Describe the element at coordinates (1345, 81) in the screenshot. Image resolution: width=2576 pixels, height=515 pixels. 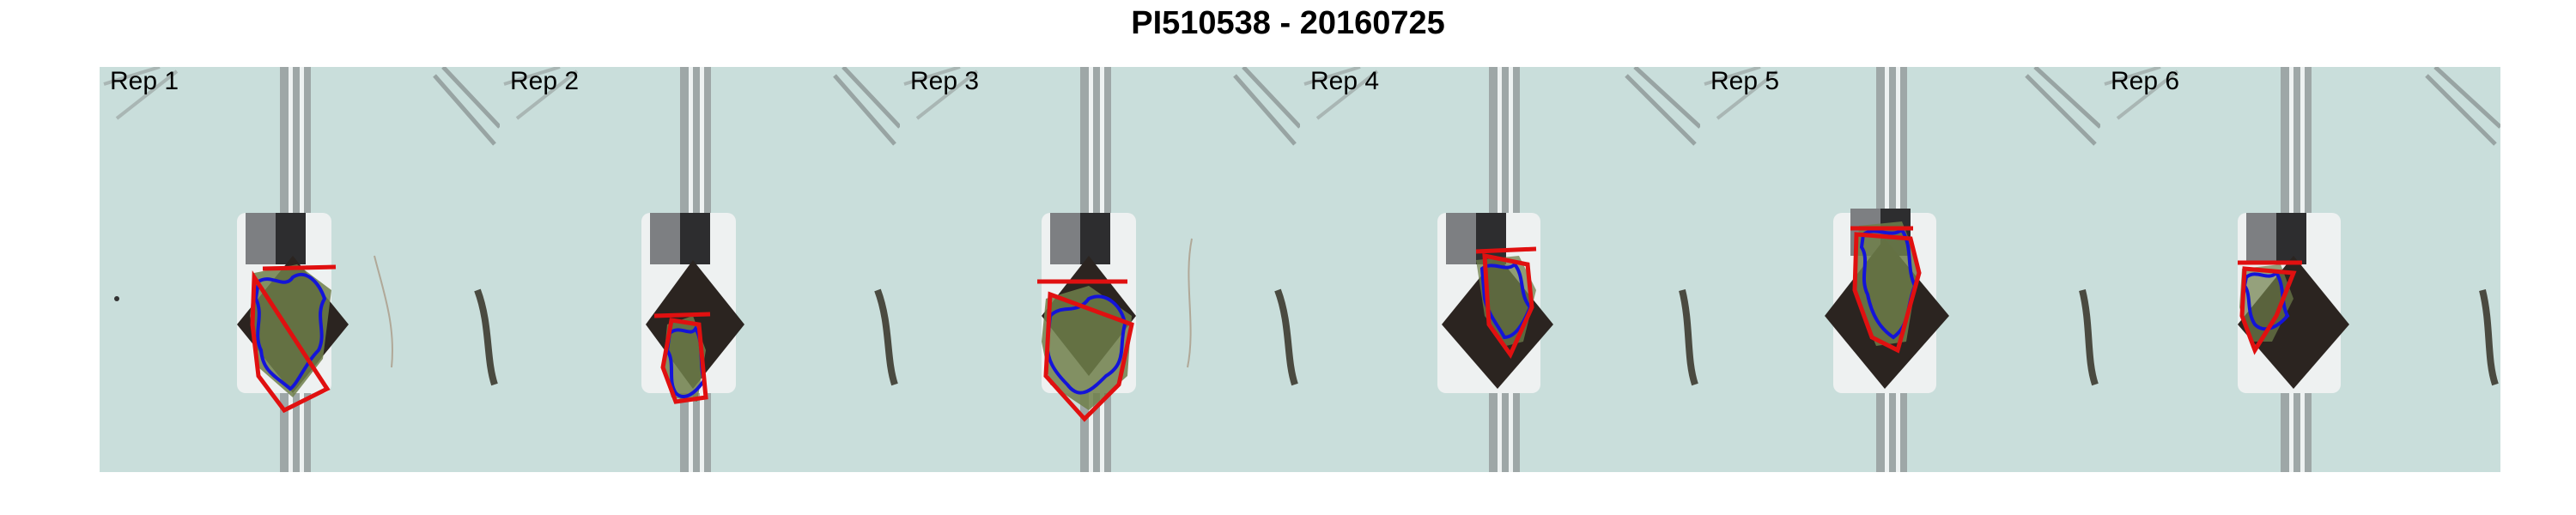
I see `rep-label: Rep 4` at that location.